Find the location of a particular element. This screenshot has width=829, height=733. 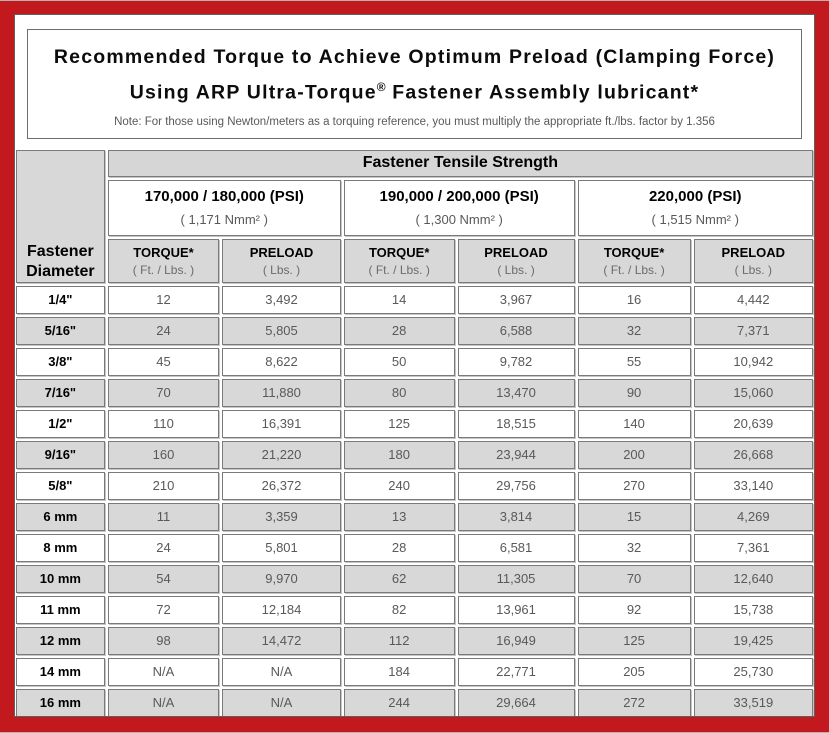

table-row: 5/8" 210 26,372 240 29,756 270 33,140 is located at coordinates (414, 485).